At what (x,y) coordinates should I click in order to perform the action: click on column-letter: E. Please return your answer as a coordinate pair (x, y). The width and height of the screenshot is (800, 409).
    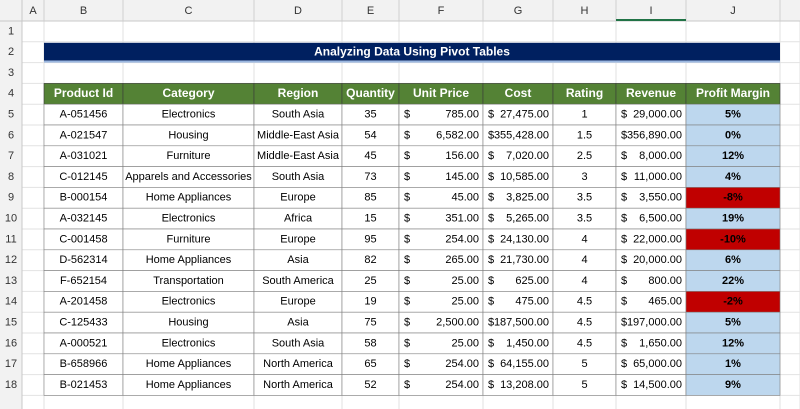
    Looking at the image, I should click on (370, 11).